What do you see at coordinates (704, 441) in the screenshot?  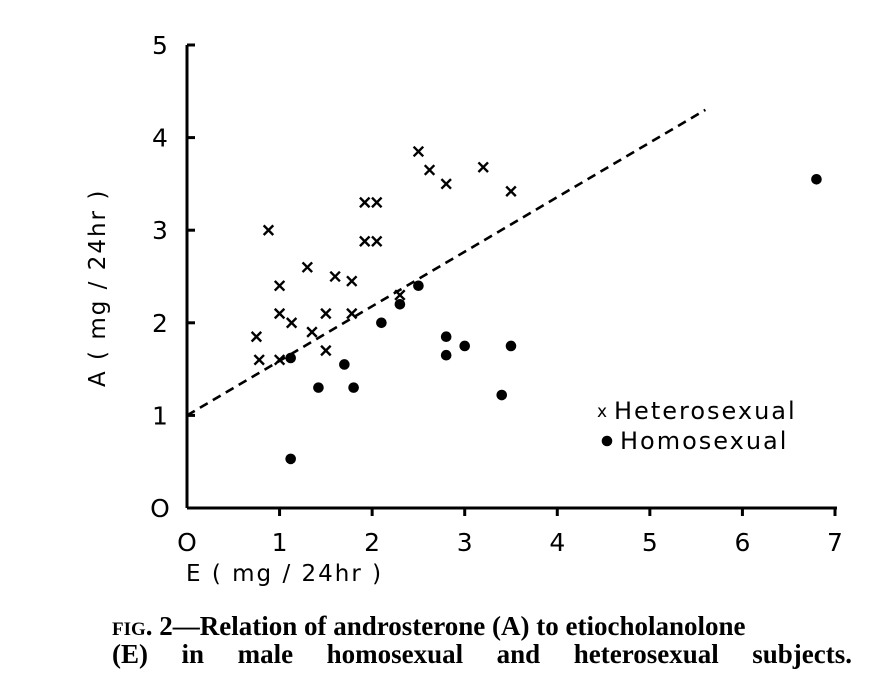 I see `legend-homosexual-label: Homosexual` at bounding box center [704, 441].